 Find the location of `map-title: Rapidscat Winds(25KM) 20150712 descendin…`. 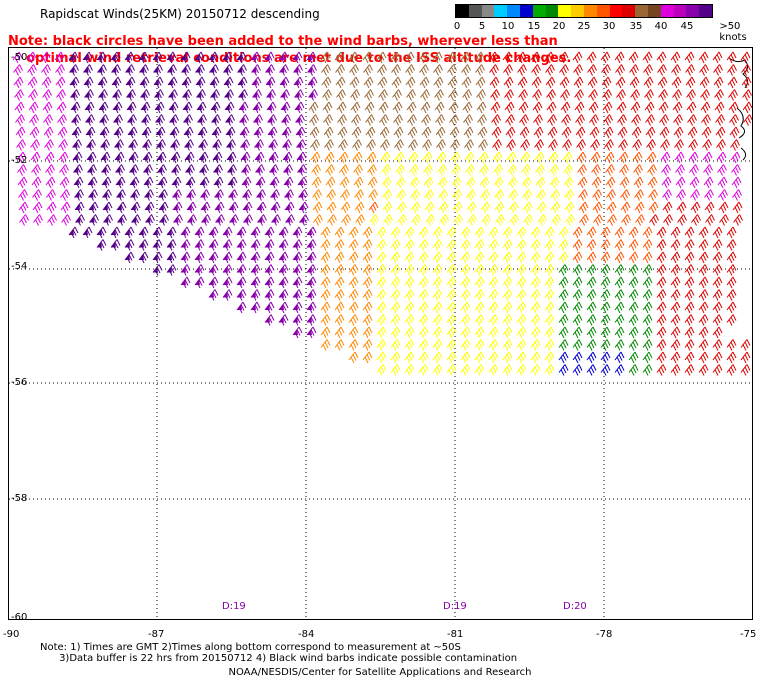

map-title: Rapidscat Winds(25KM) 20150712 descendin… is located at coordinates (180, 14).